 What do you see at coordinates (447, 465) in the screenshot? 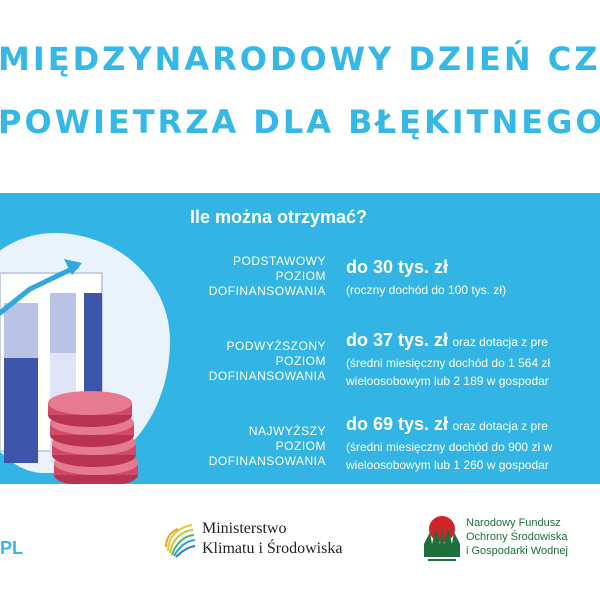
I see `note-line: wieloosobowym lub 1 260 w gospodar` at bounding box center [447, 465].